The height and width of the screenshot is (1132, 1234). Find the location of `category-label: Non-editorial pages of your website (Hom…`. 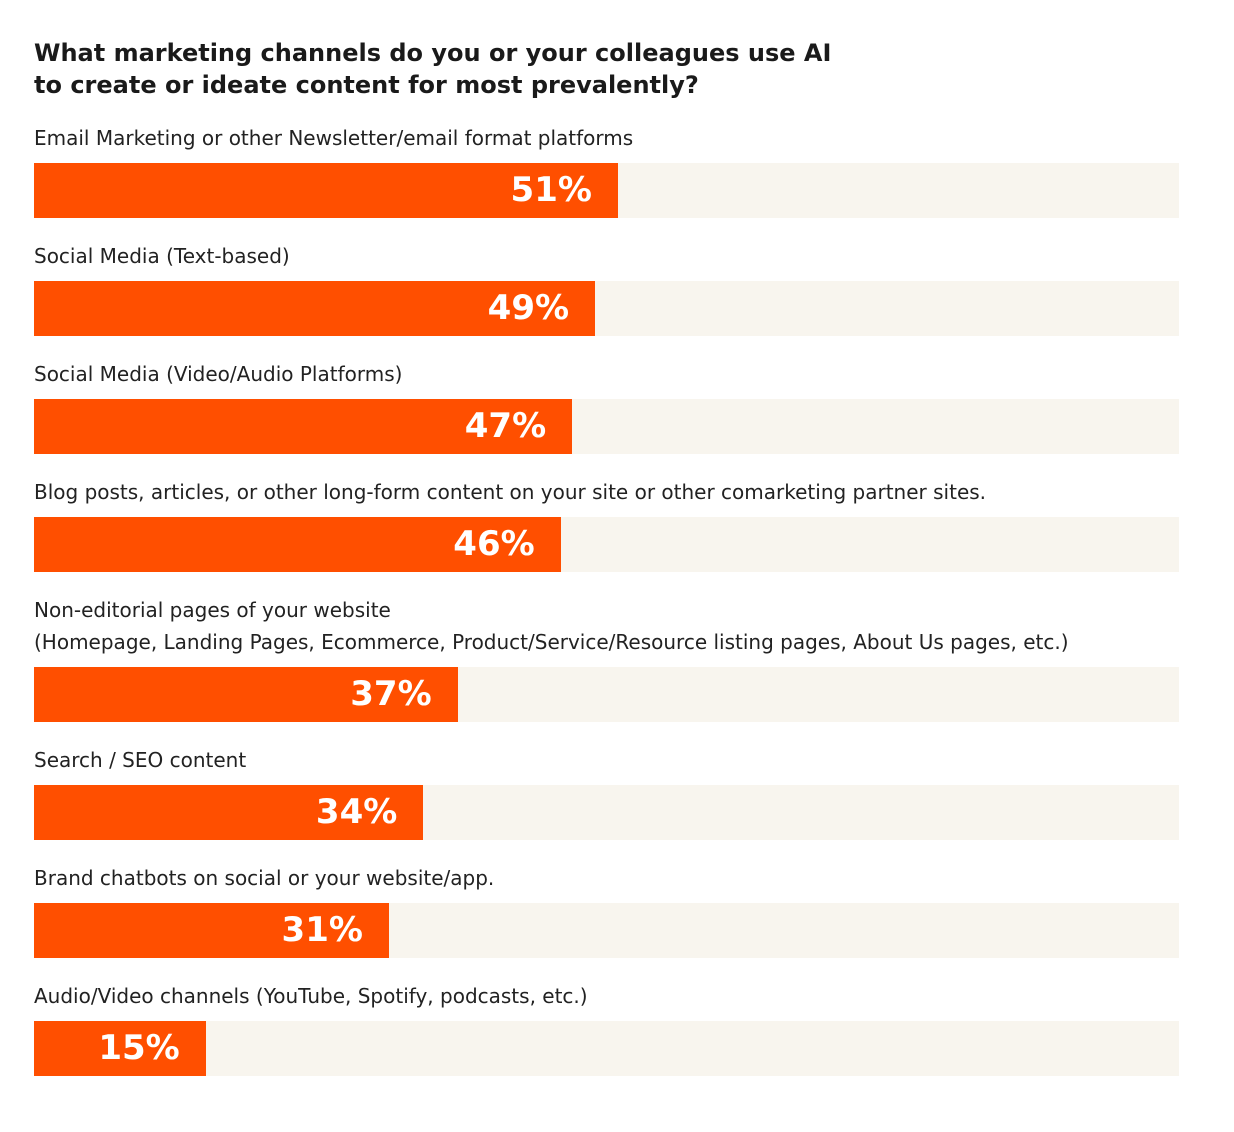

category-label: Non-editorial pages of your website (Hom… is located at coordinates (551, 626).